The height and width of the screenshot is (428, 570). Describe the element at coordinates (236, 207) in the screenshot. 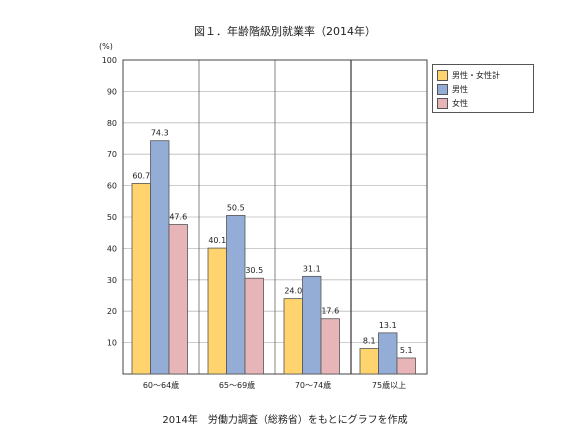

I see `data-label: 50.5` at that location.